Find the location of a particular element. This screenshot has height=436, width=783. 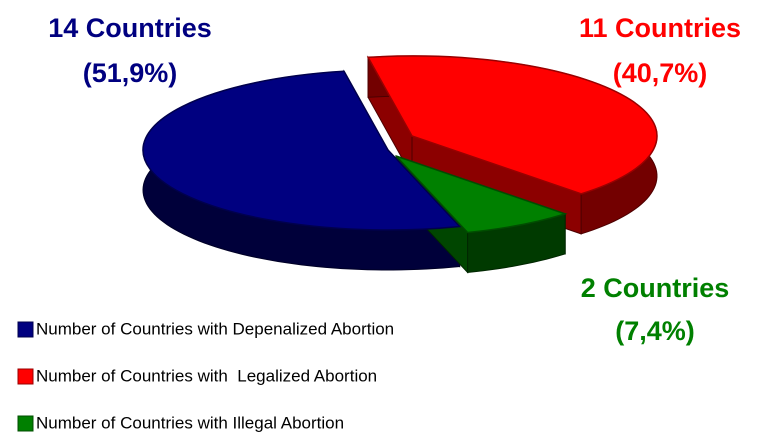

percent-label: (51,9%) is located at coordinates (130, 73).